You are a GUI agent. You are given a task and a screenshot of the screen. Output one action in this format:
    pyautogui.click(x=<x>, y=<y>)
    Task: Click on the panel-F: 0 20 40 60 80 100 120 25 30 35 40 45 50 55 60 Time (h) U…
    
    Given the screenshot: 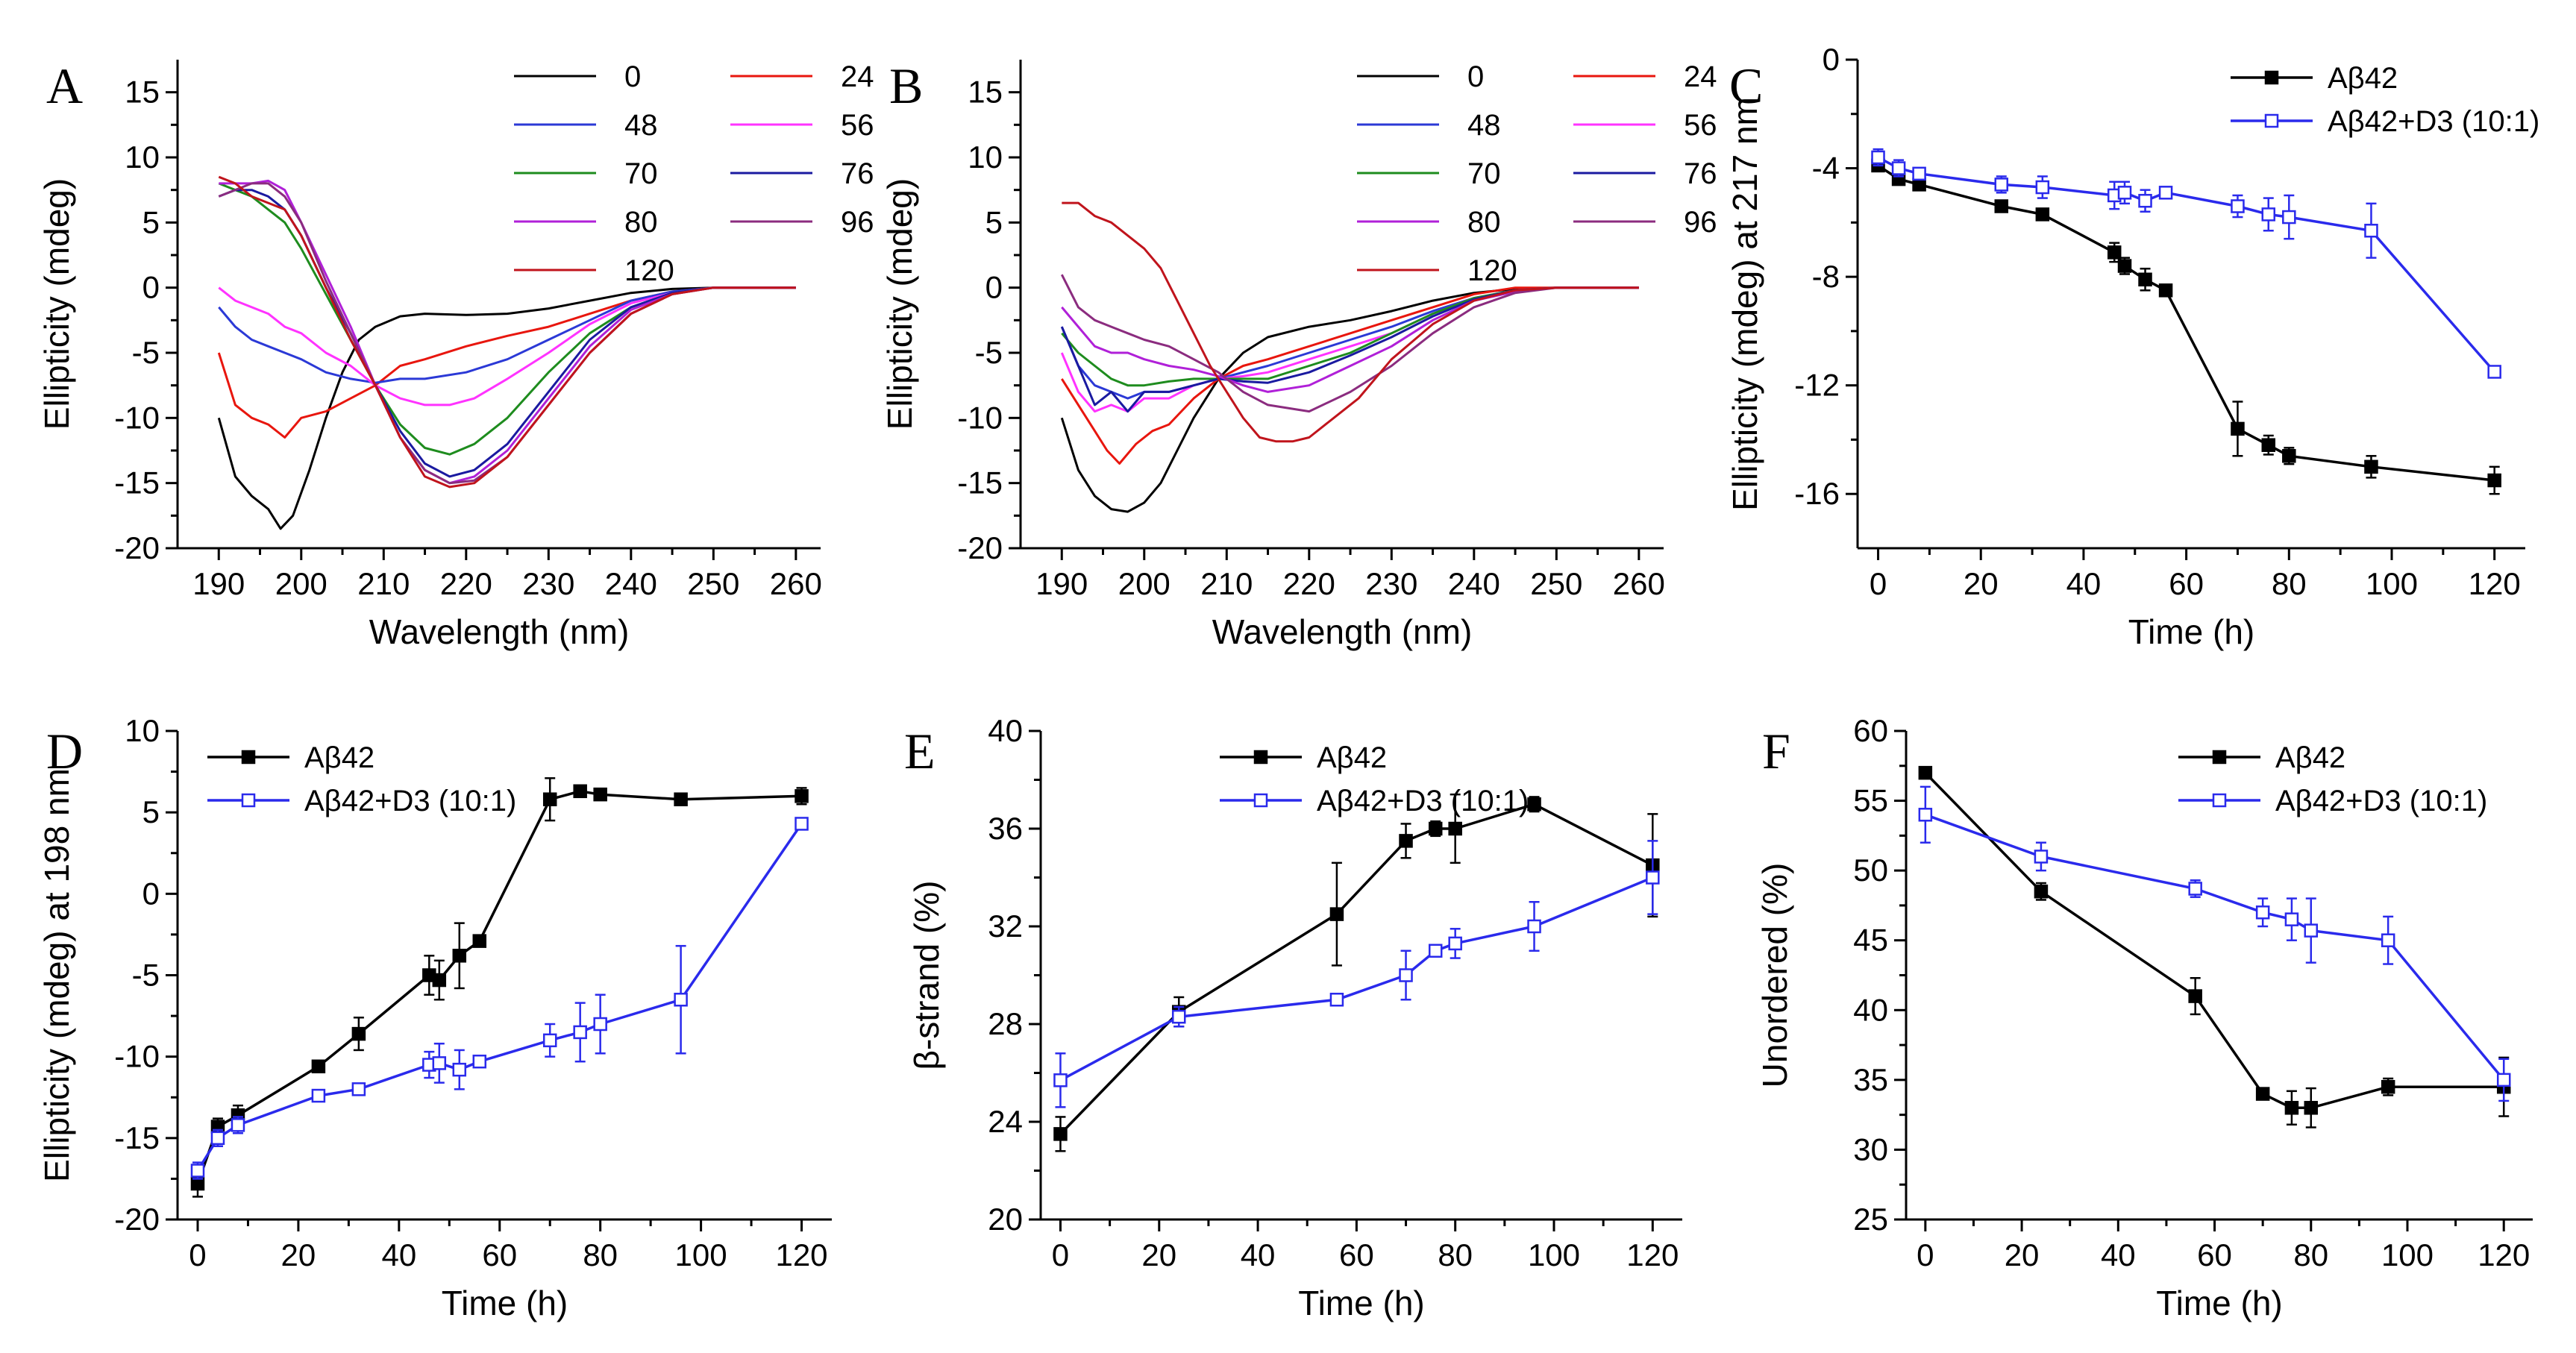 What is the action you would take?
    pyautogui.click(x=2144, y=1017)
    